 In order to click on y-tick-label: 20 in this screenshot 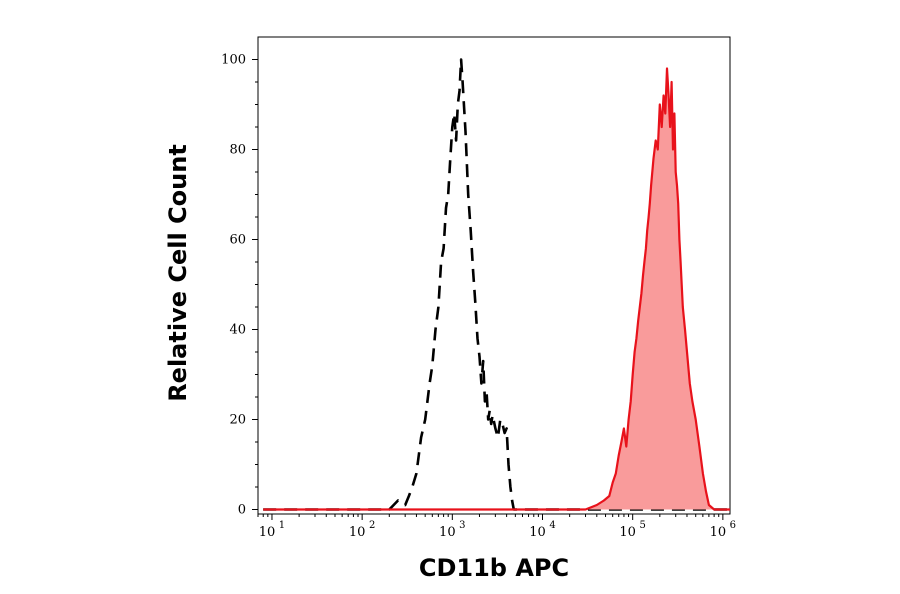, I will do `click(237, 420)`.